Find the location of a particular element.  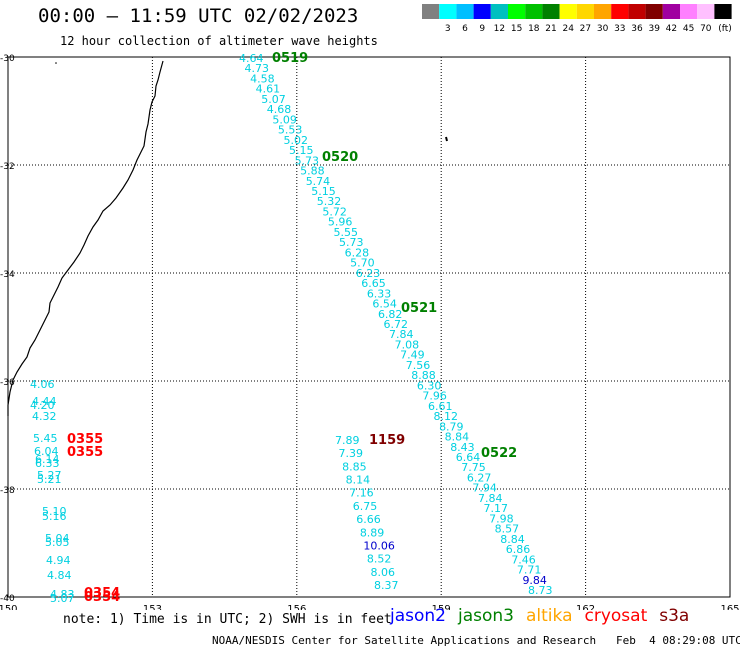

swh-label: 6.14 is located at coordinates (47, 459).